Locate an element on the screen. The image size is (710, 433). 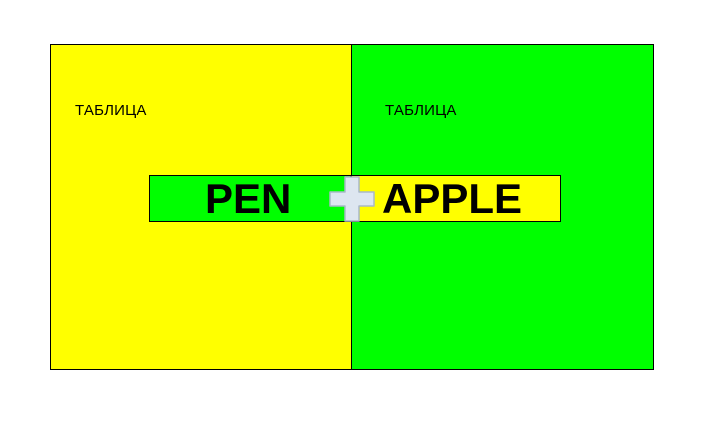
pen-text: PEN is located at coordinates (248, 198).